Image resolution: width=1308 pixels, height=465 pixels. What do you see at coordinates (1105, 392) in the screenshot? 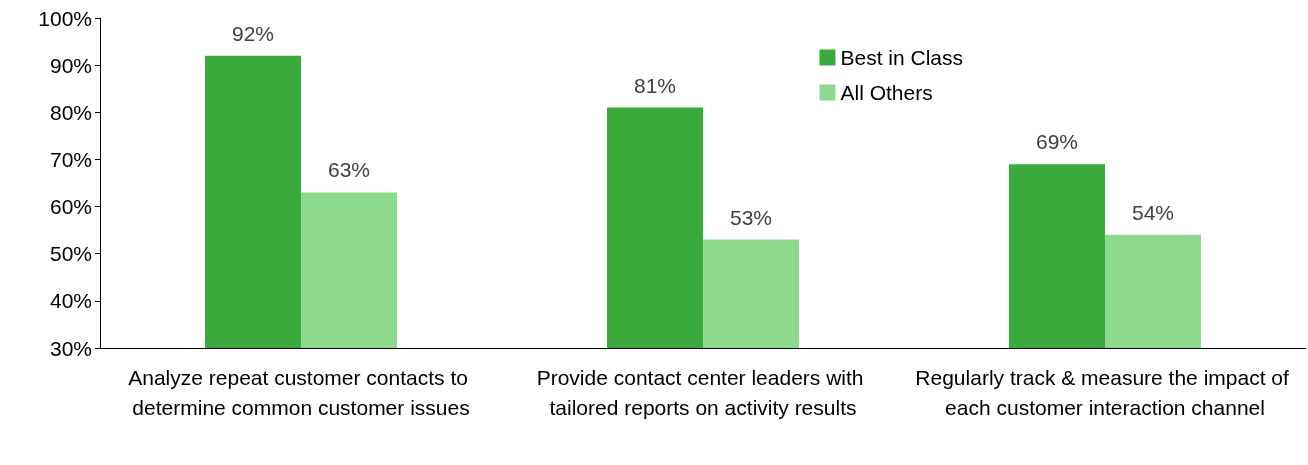
I see `x-tick-label: Regularly track & measure the impact of each customer interaction channel` at bounding box center [1105, 392].